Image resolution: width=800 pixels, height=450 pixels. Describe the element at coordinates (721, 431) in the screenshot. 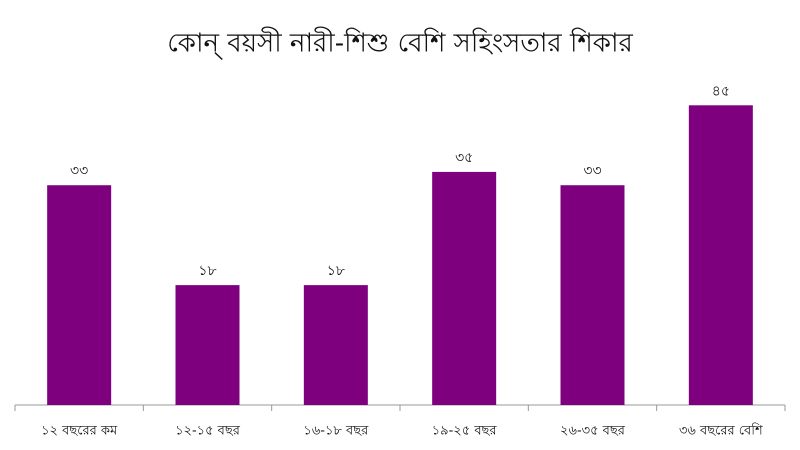

I see `x-tick-label: ৩৬ বছরের বেশি` at that location.